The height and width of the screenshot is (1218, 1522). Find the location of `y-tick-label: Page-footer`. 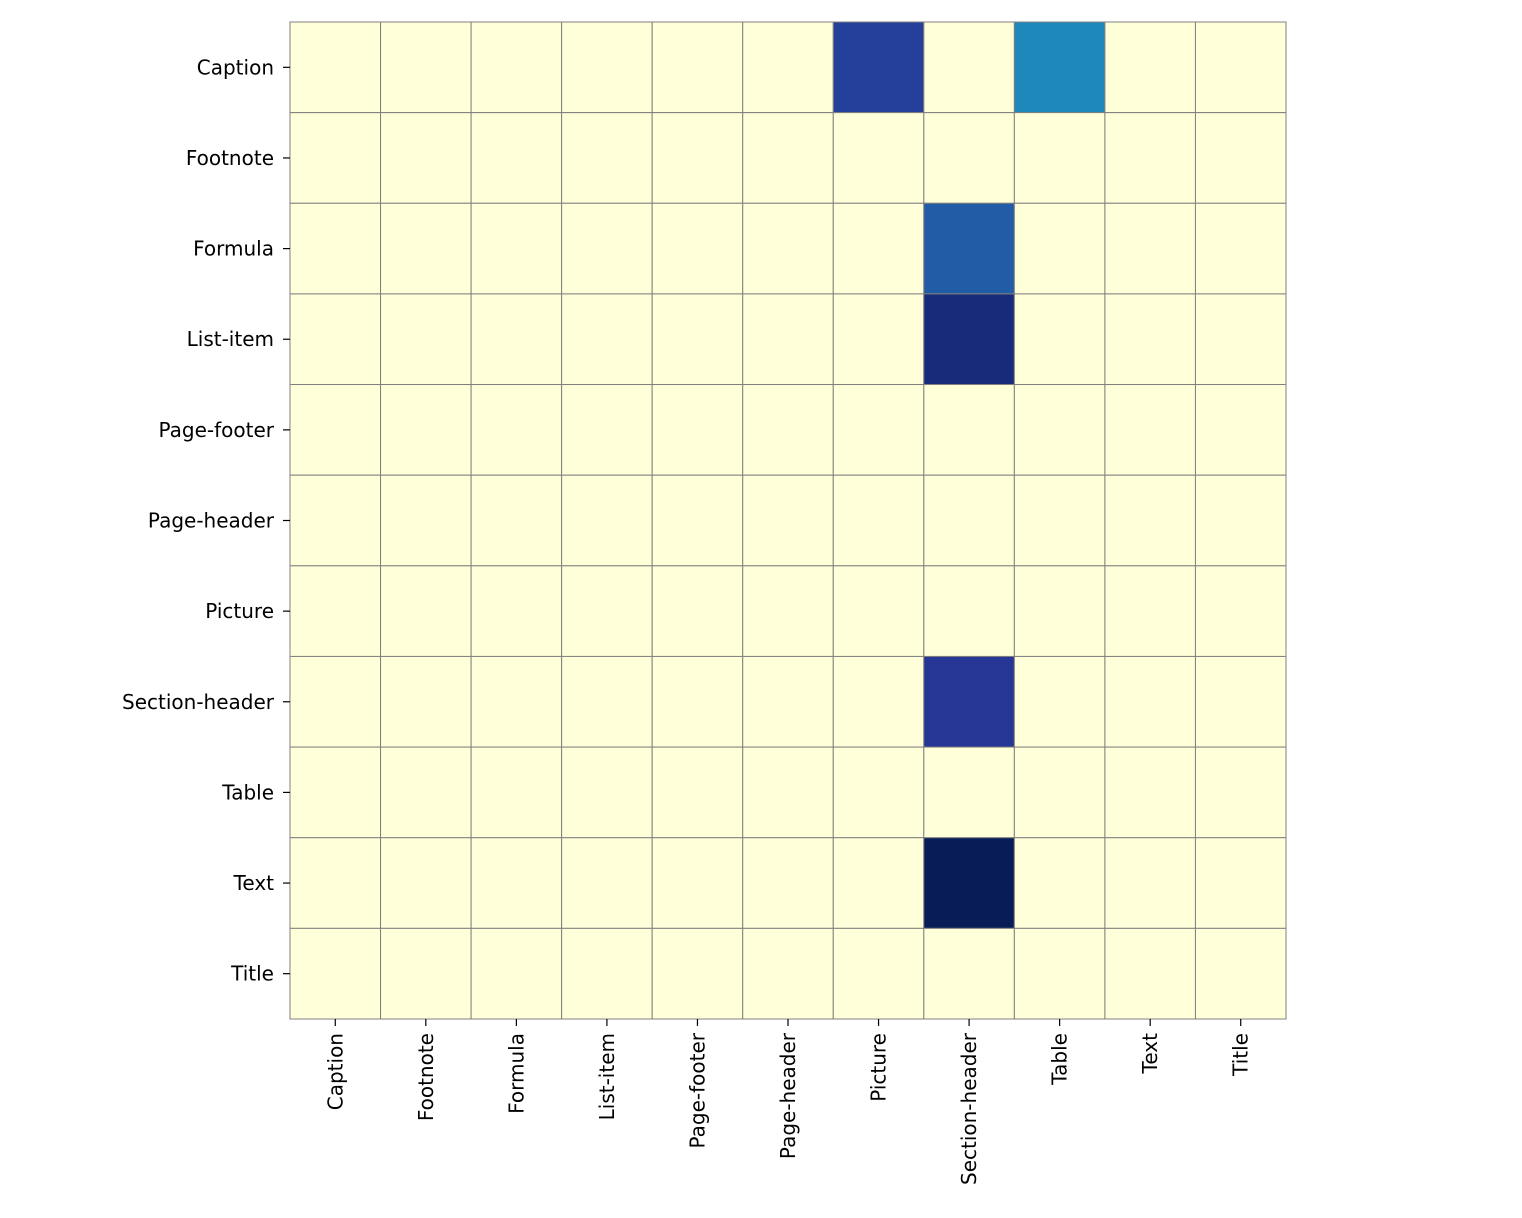

y-tick-label: Page-footer is located at coordinates (216, 430).